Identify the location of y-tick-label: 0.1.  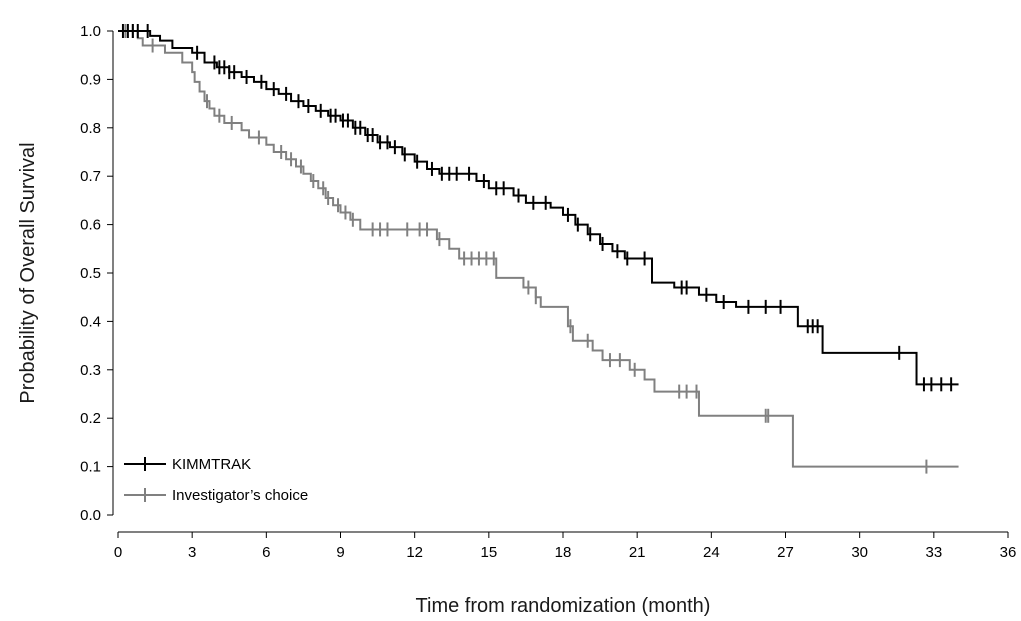
(90, 467).